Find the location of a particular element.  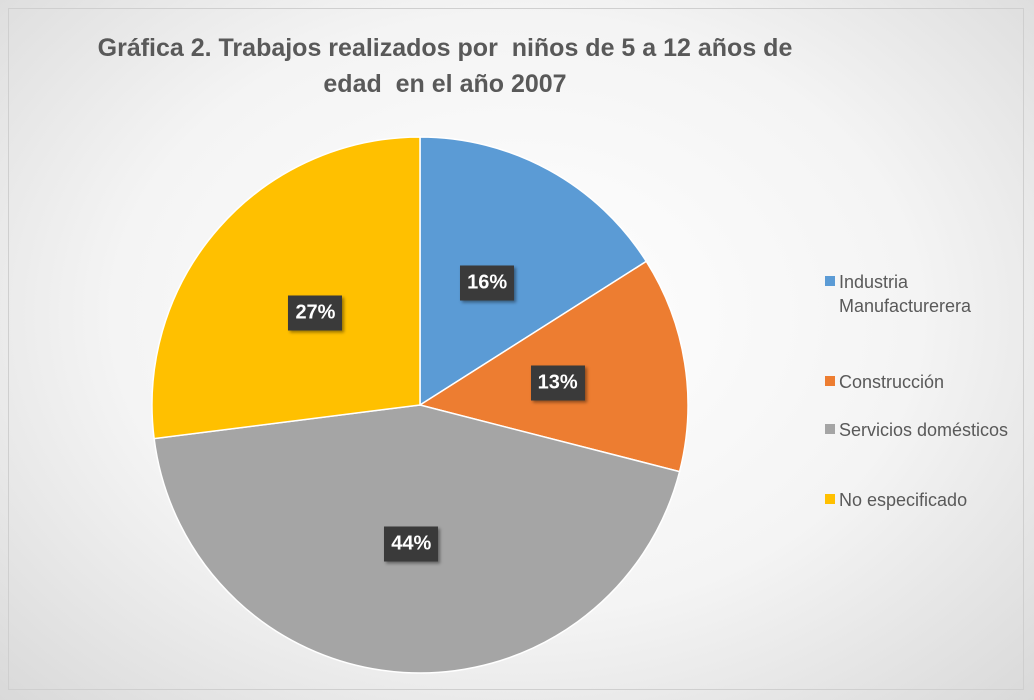

data-label: 27% is located at coordinates (315, 313).